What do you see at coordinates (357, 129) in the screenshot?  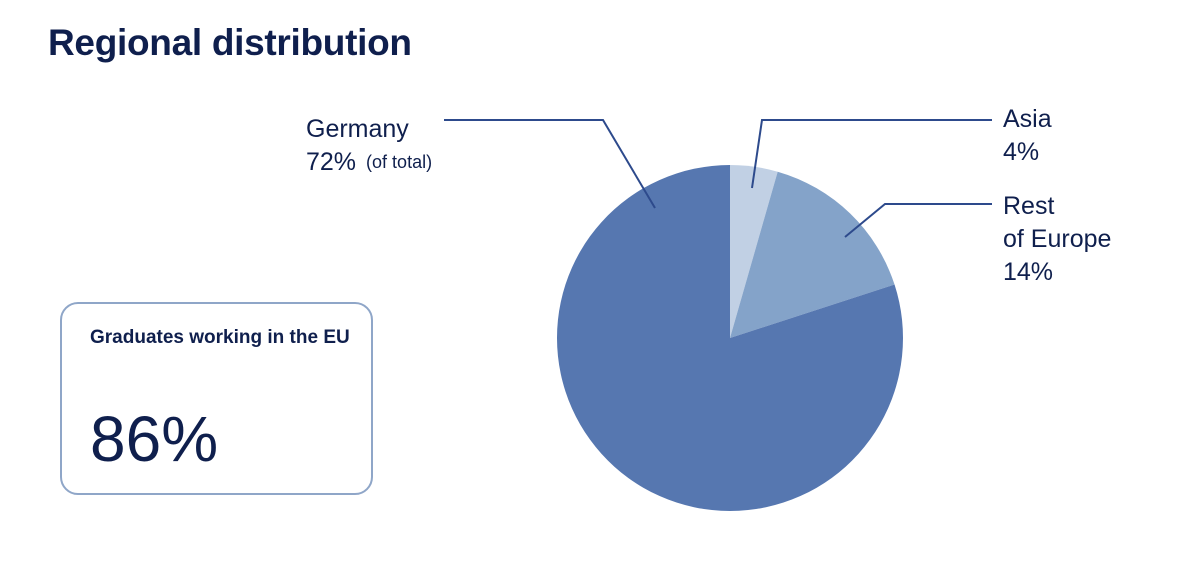 I see `slice-label-line: Germany` at bounding box center [357, 129].